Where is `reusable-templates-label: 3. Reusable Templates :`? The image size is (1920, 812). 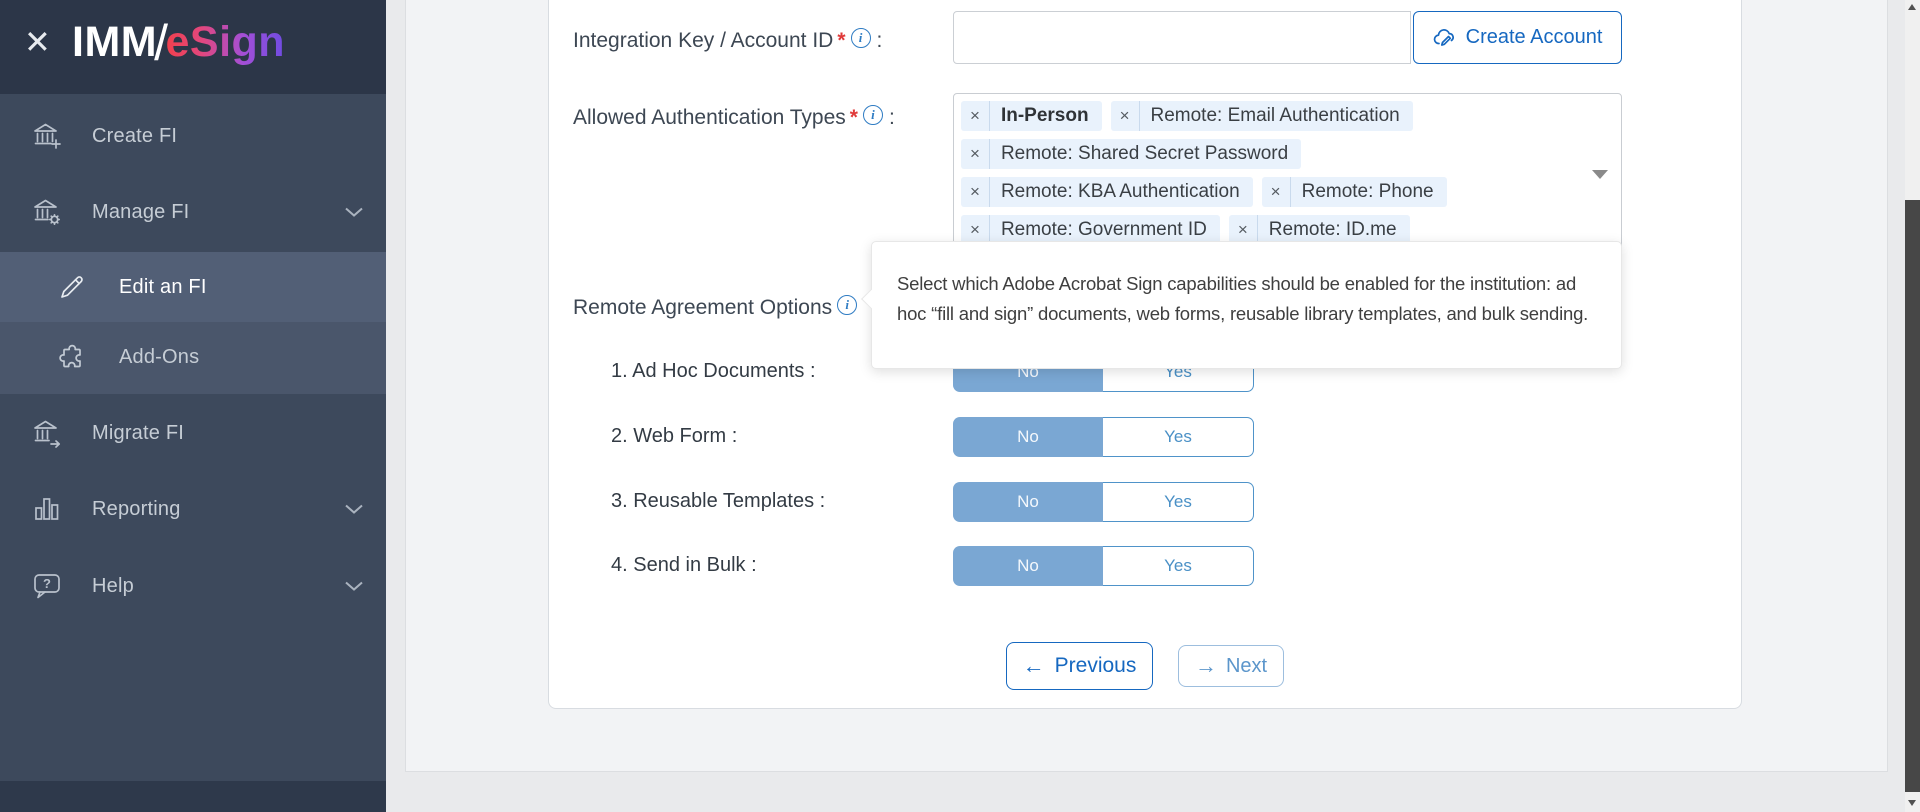
reusable-templates-label: 3. Reusable Templates : is located at coordinates (718, 501).